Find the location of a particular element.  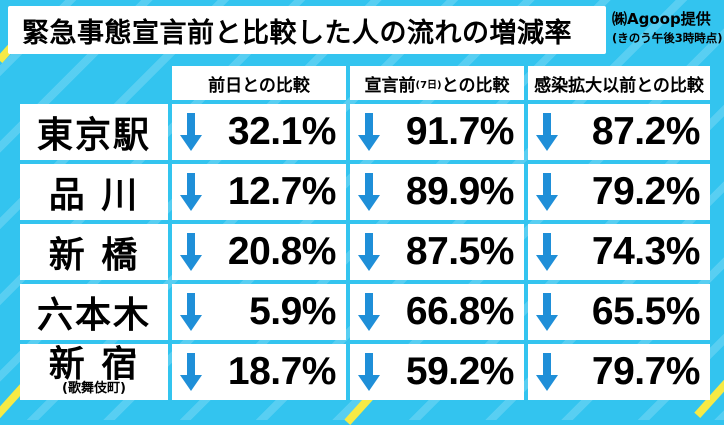

value-cell: 89.9% is located at coordinates (437, 192).